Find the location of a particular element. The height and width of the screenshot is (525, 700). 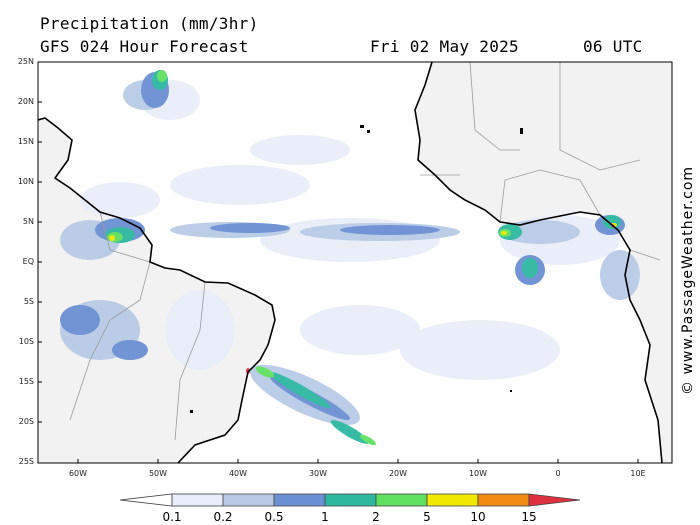

lat-label: 10N is located at coordinates (25, 181).